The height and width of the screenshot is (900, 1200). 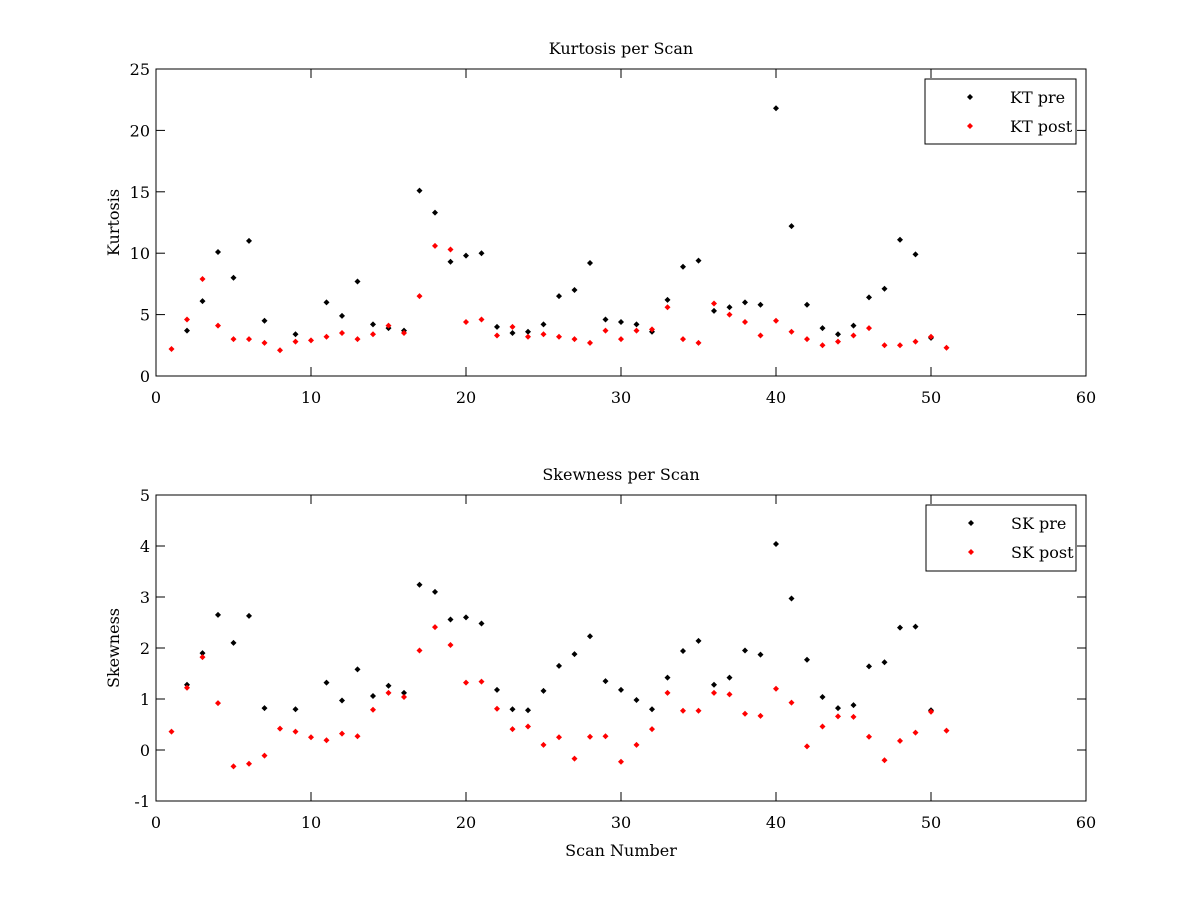 What do you see at coordinates (621, 397) in the screenshot?
I see `x-tick-label: 30` at bounding box center [621, 397].